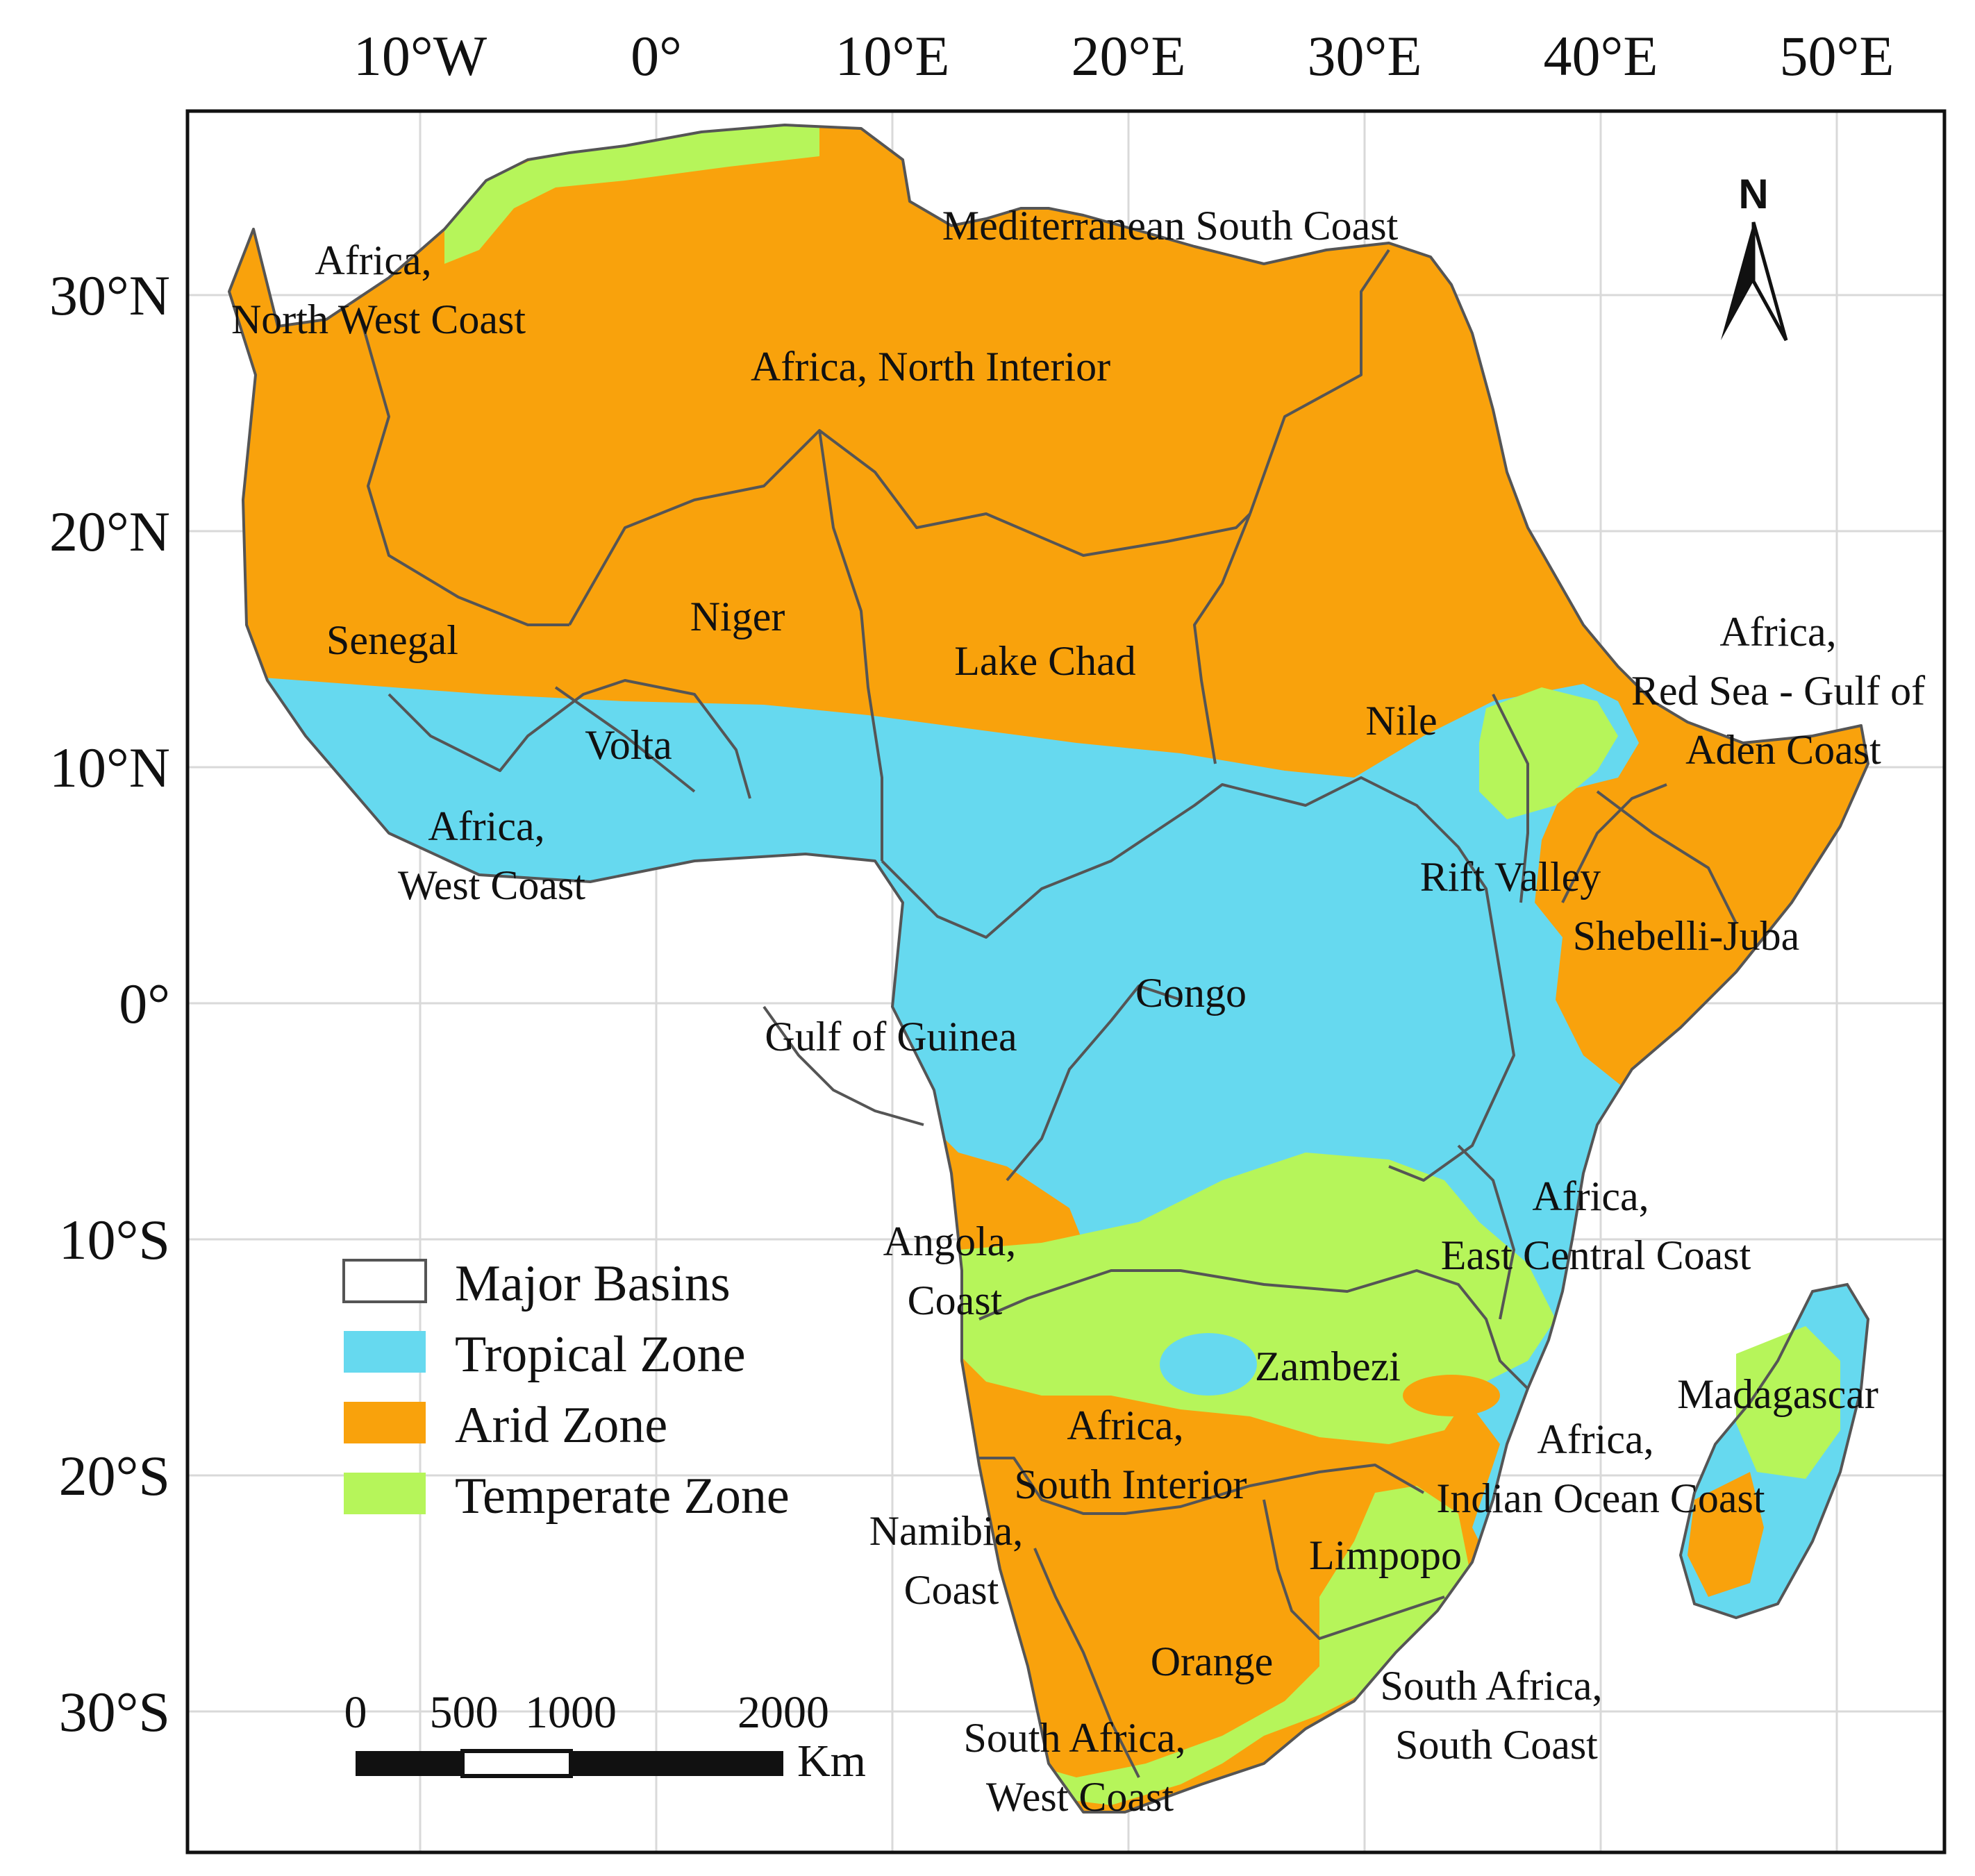 The height and width of the screenshot is (1876, 1975). Describe the element at coordinates (114, 1239) in the screenshot. I see `lat-tick-label: 10°S` at that location.